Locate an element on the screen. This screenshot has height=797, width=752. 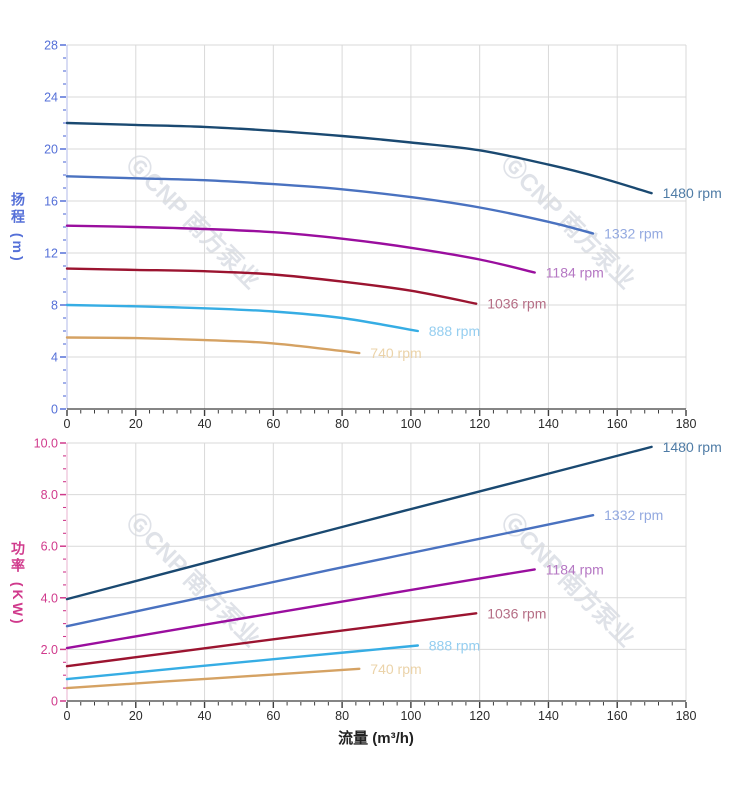
flow-x-axis-title: 流量 (m³/h) is located at coordinates (376, 738).